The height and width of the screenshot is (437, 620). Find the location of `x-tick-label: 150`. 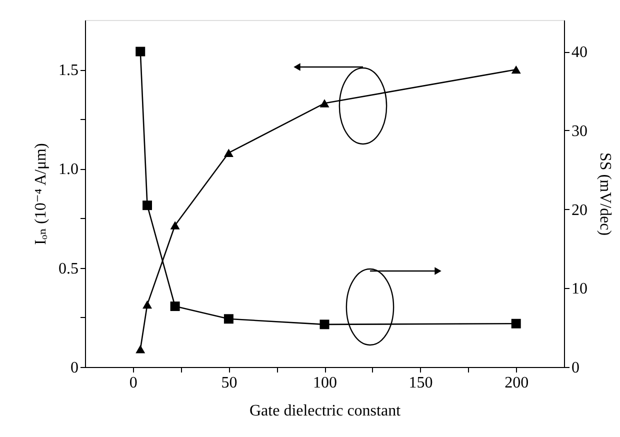

x-tick-label: 150 is located at coordinates (420, 383).